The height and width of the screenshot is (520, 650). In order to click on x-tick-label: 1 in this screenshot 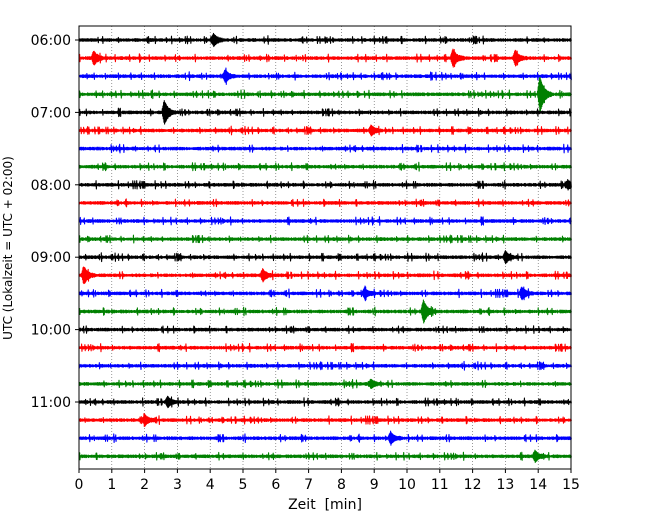, I will do `click(111, 485)`.